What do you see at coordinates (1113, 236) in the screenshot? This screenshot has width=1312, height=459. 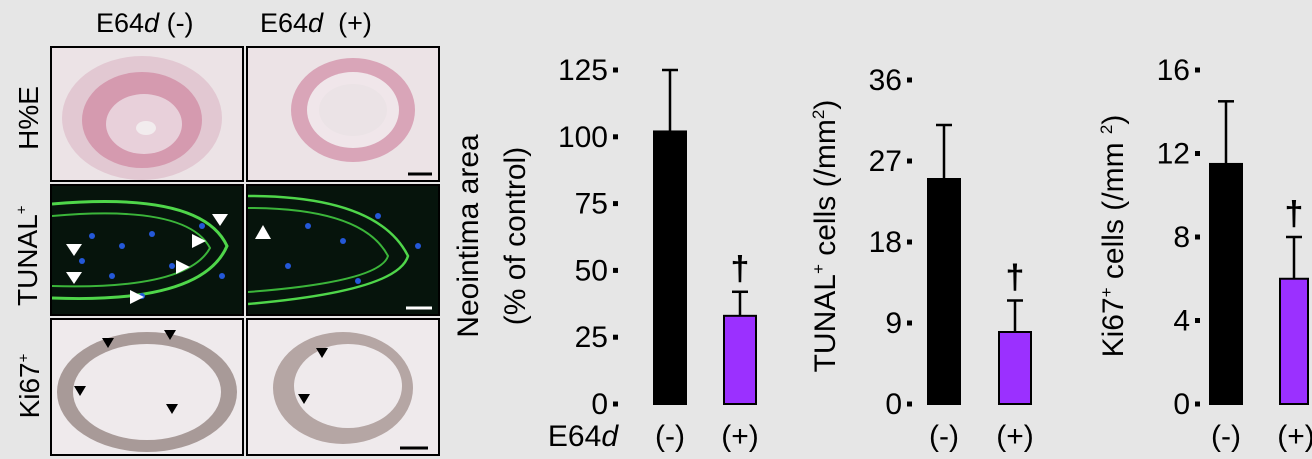 I see `chart2-ylabel: Ki67+ cells (/mm 2)` at bounding box center [1113, 236].